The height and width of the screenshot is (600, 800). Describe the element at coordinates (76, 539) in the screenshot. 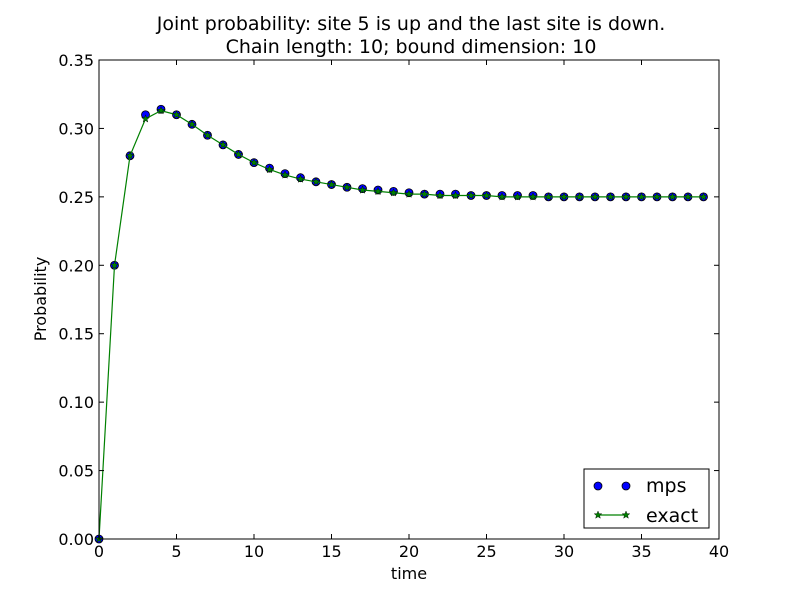

I see `y-tick-label: 0.00` at that location.